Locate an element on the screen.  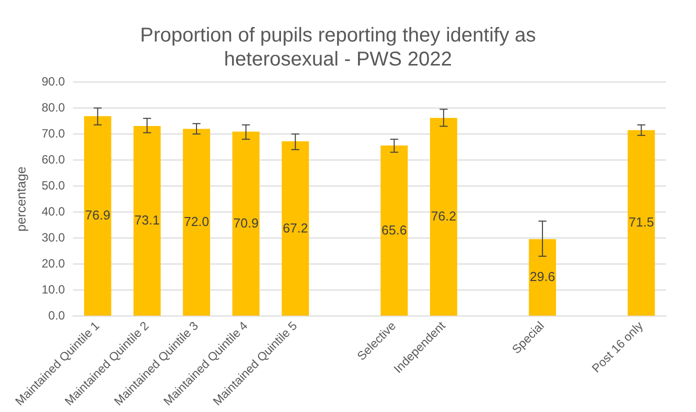
y-tick-label: 40.0 is located at coordinates (54, 211).